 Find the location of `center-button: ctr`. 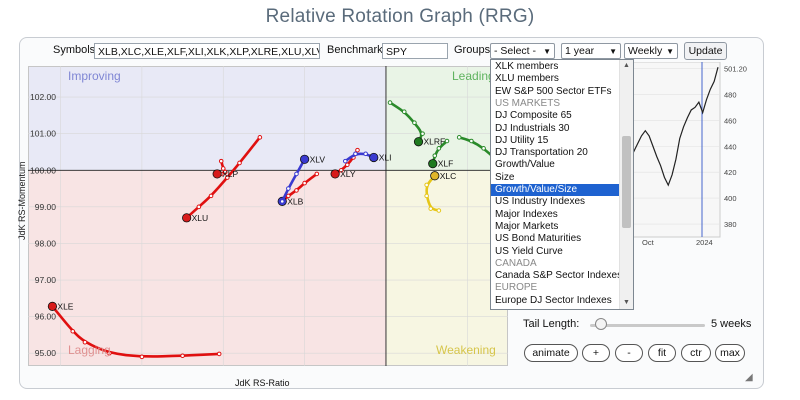

center-button: ctr is located at coordinates (696, 353).